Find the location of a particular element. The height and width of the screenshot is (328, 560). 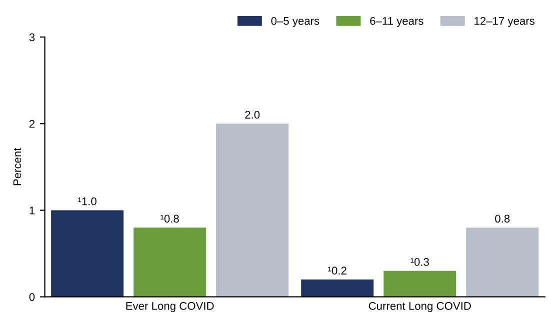

y-tick-label: 2 is located at coordinates (32, 124).